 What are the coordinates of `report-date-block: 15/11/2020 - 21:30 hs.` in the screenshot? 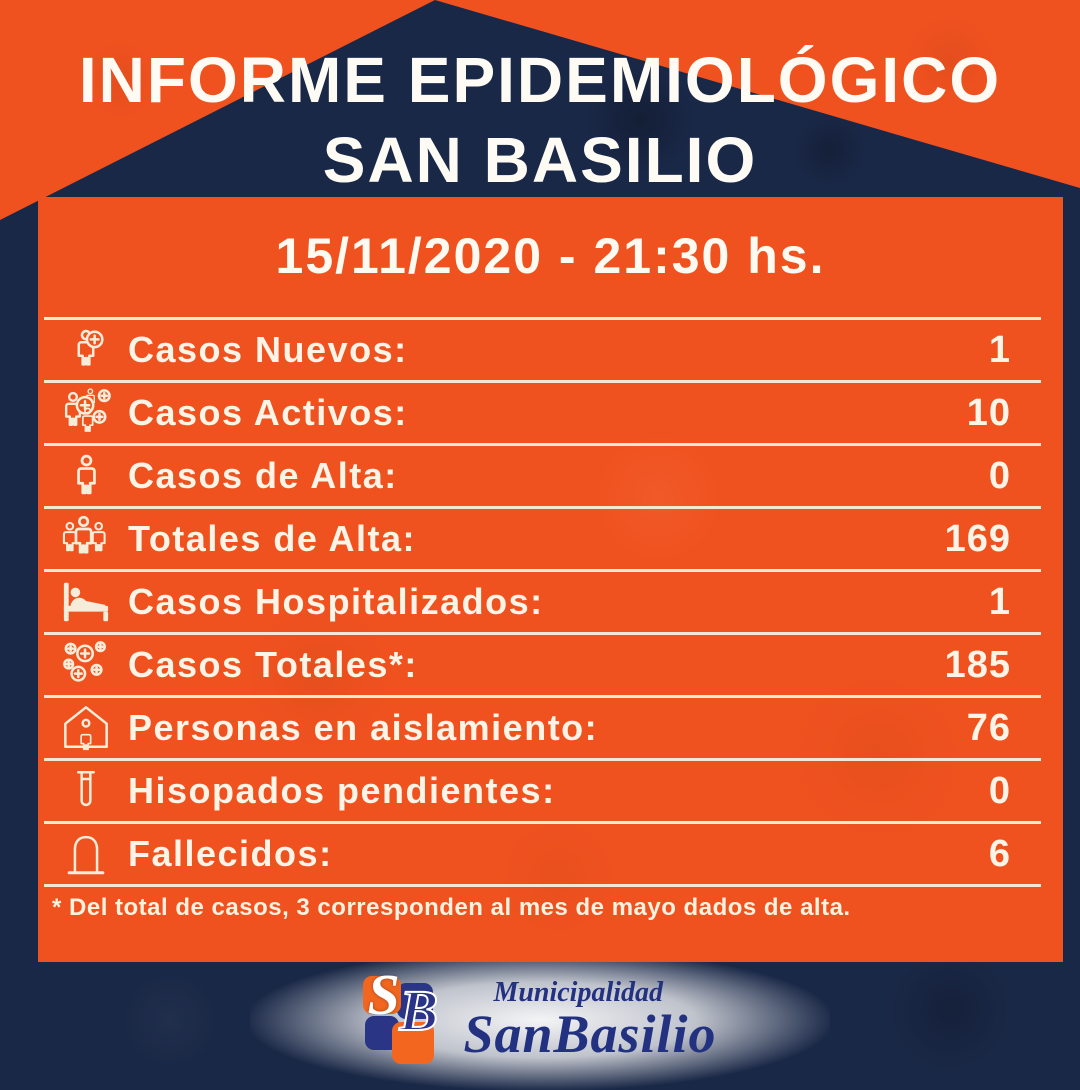 It's located at (550, 256).